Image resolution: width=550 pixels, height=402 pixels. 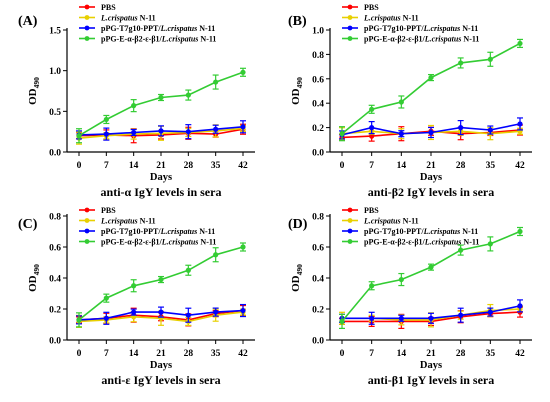 I want to click on panel-label: (A), so click(x=28, y=21).